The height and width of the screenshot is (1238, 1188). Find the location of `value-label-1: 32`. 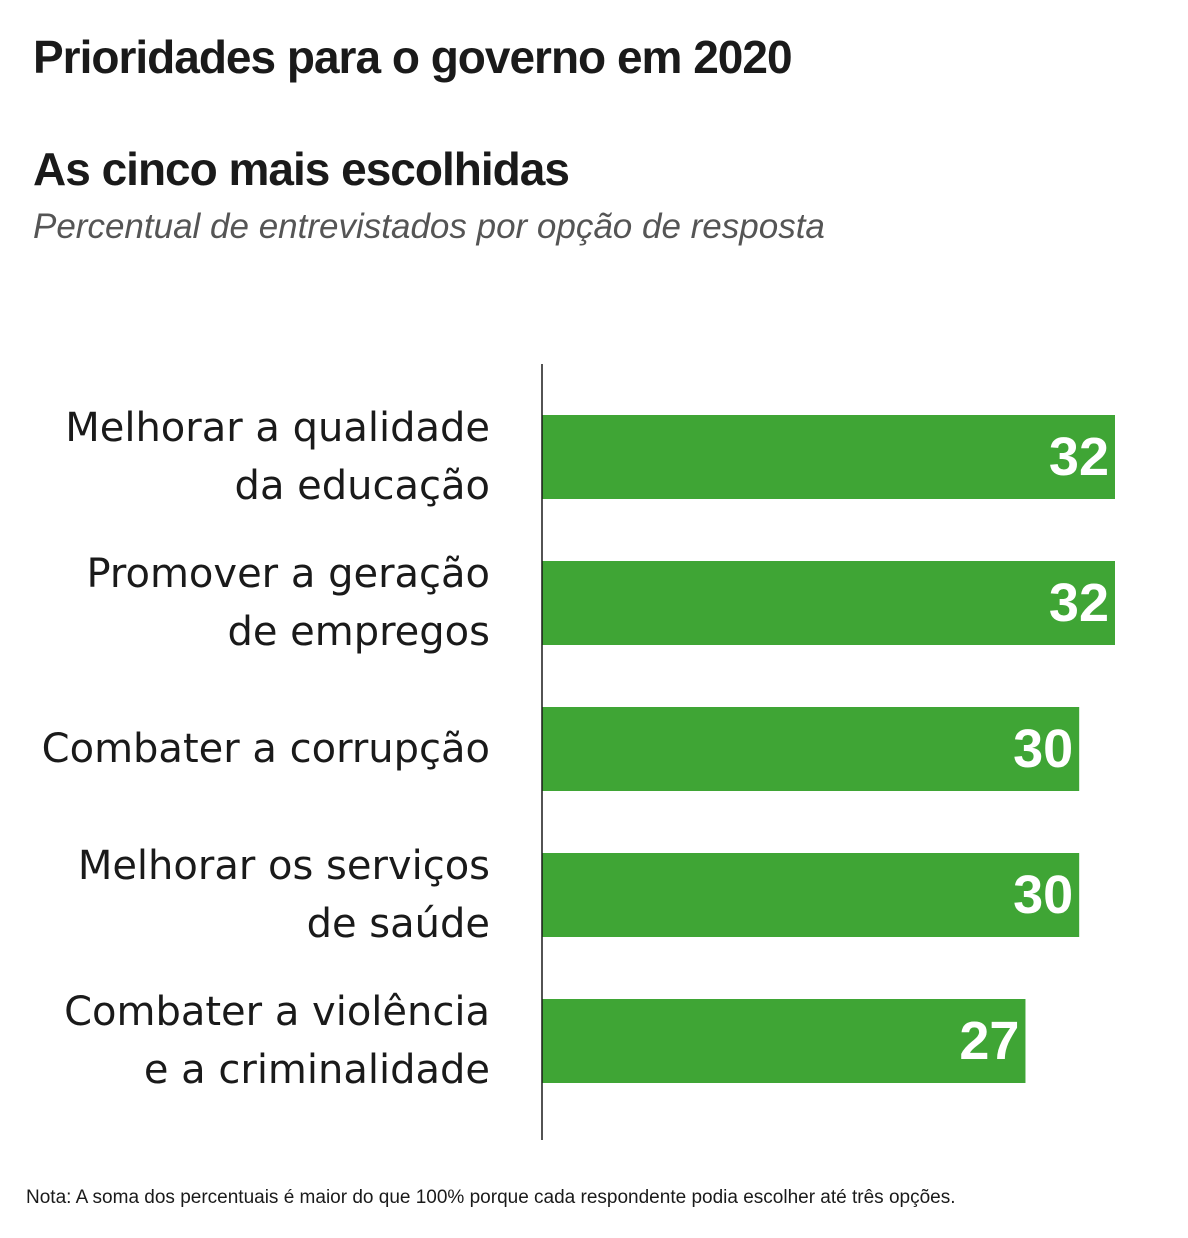

value-label-1: 32 is located at coordinates (1079, 457).